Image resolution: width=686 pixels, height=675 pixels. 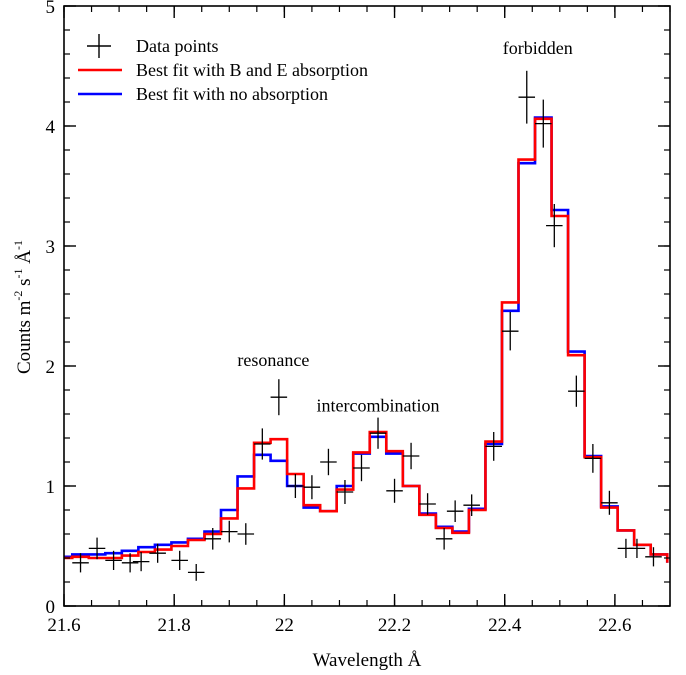 I want to click on x-tick-label: 22.6, so click(x=614, y=625).